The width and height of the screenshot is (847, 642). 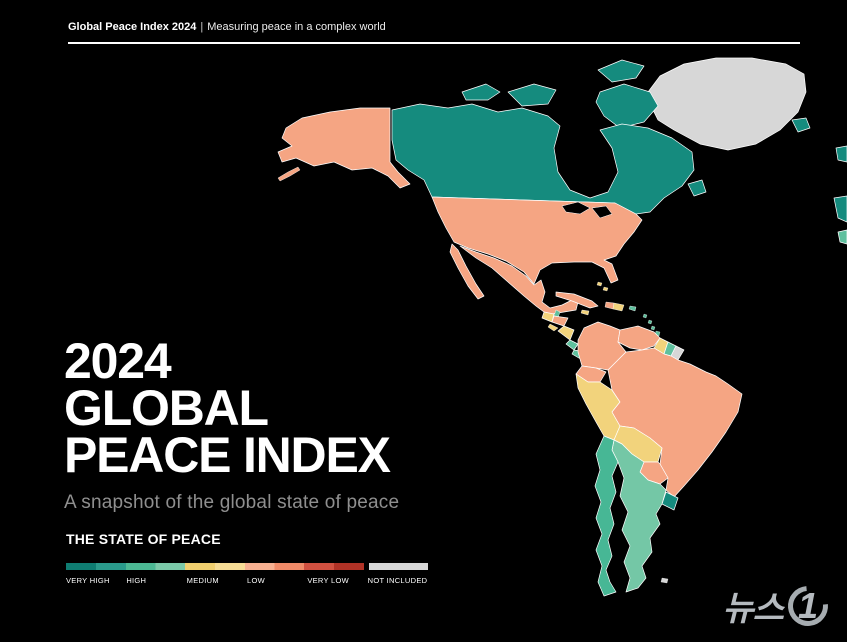 I want to click on region-puerto-rico, so click(x=632, y=308).